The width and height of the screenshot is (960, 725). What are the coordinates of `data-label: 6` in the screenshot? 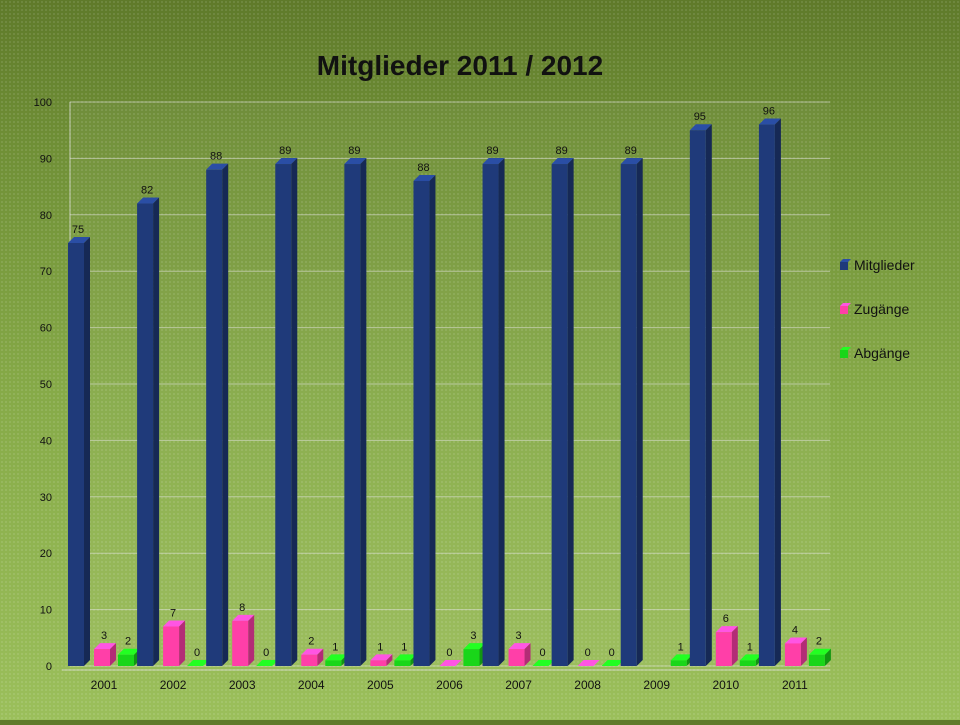 It's located at (726, 619).